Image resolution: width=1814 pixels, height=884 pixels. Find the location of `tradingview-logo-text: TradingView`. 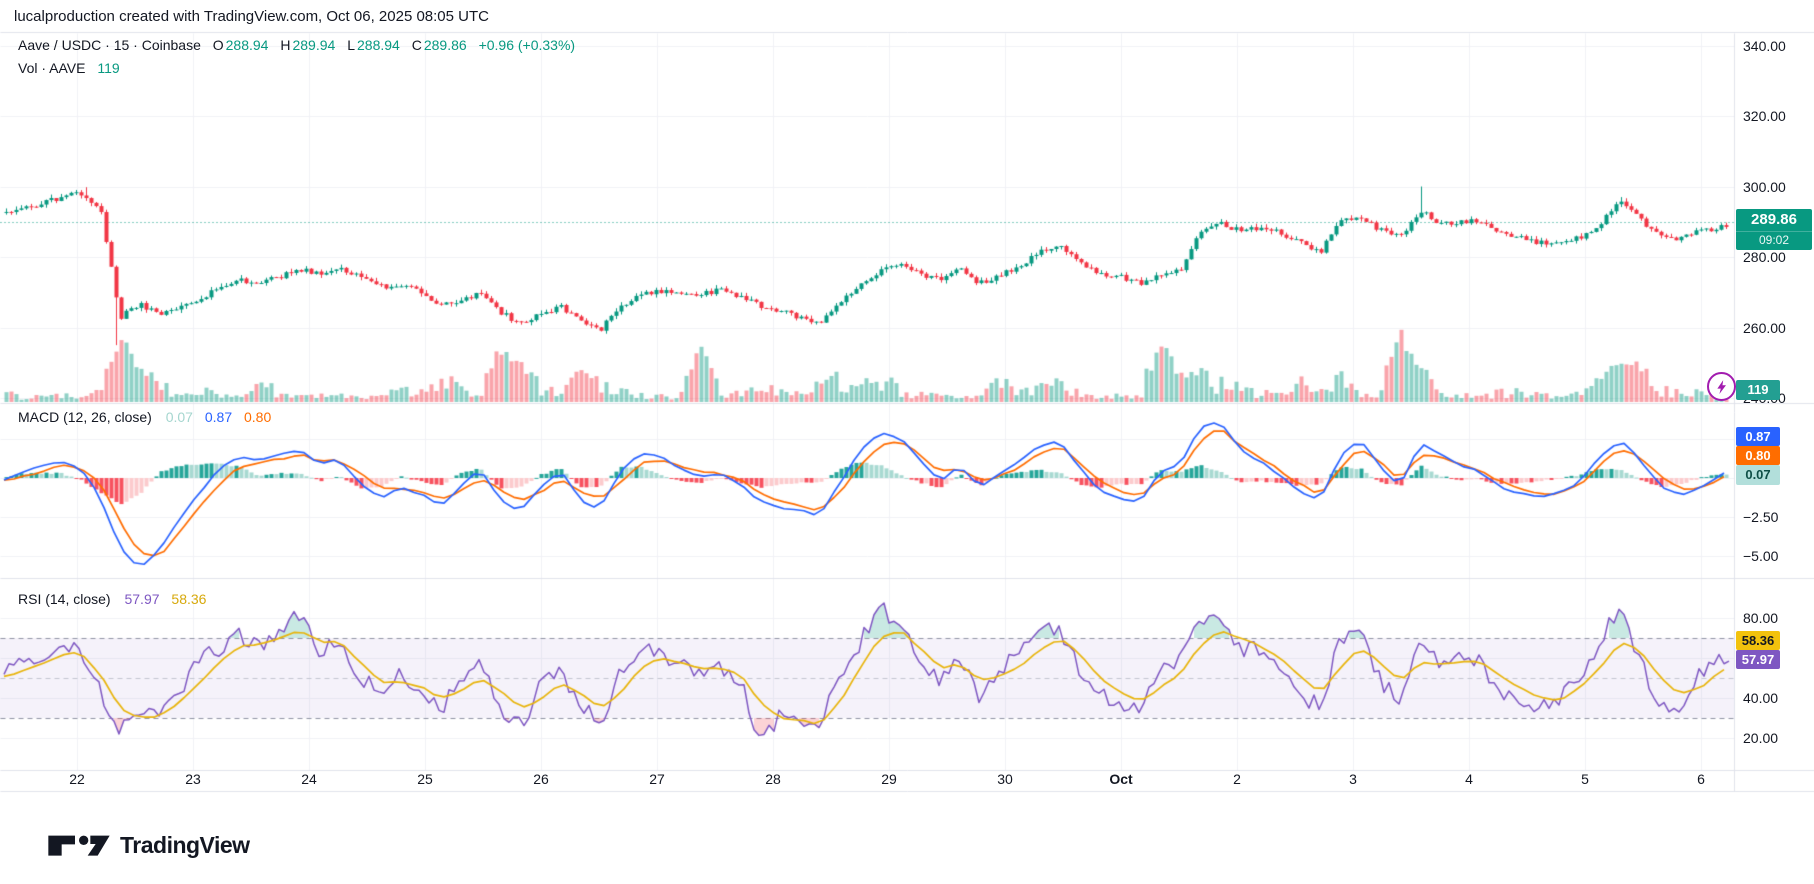

tradingview-logo-text: TradingView is located at coordinates (185, 844).